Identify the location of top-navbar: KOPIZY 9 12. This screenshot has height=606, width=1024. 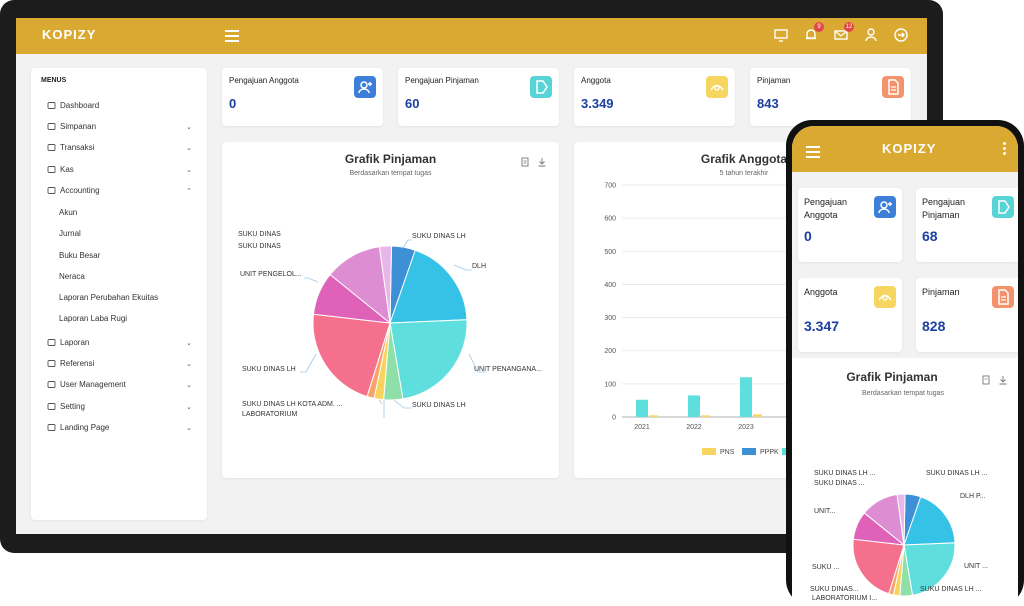
(471, 36).